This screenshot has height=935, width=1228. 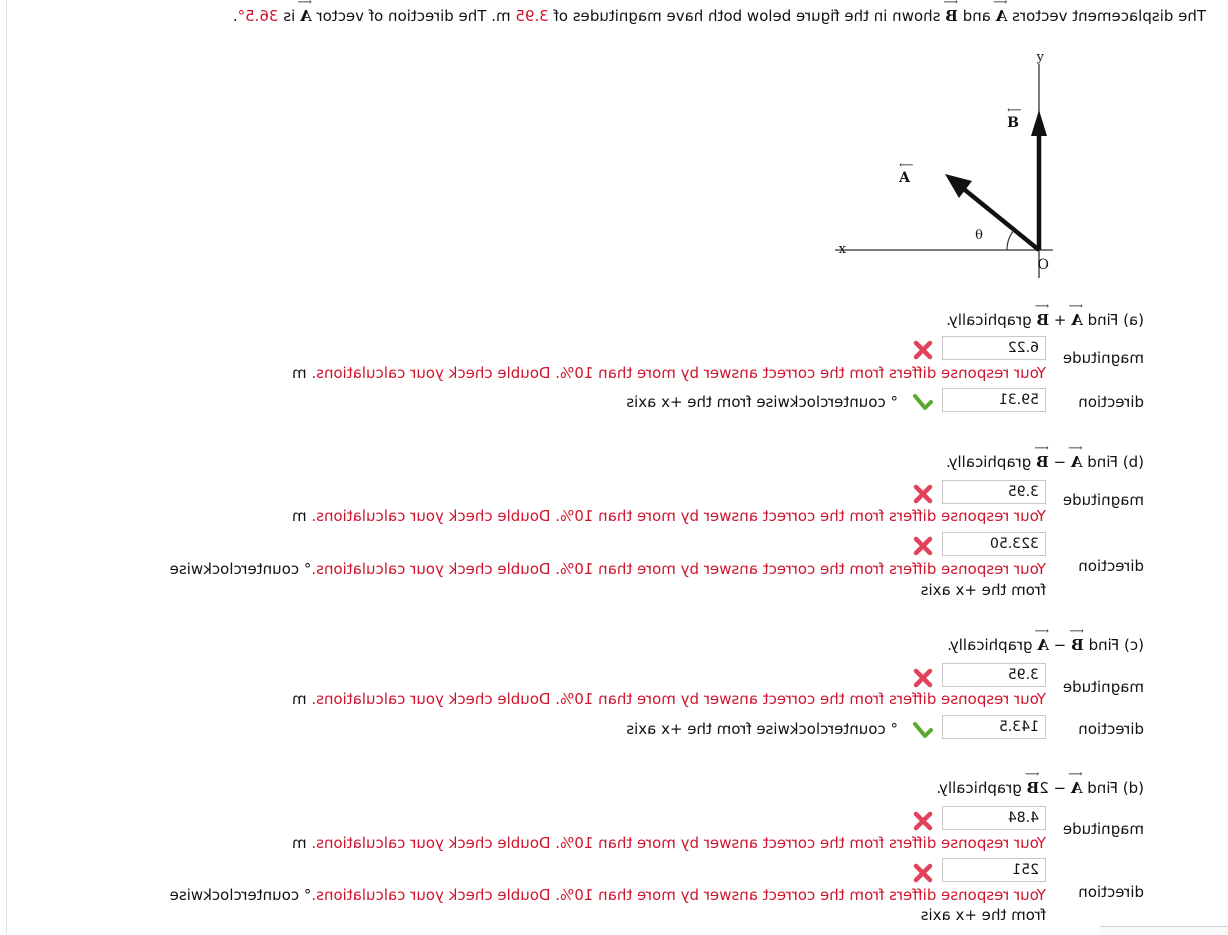 I want to click on part-b-direction-input: 323.50, so click(x=994, y=544).